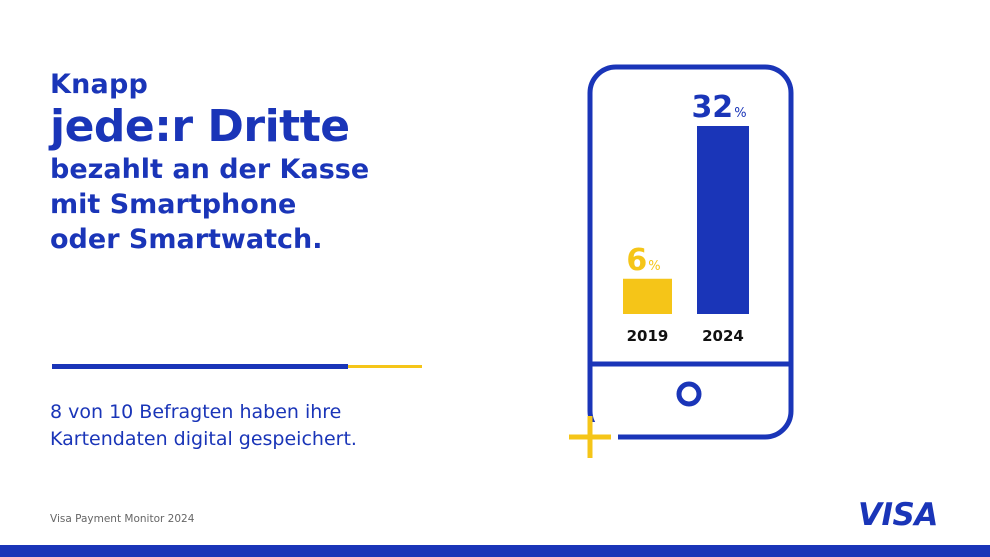  Describe the element at coordinates (718, 107) in the screenshot. I see `value-label-2024: 32%` at that location.